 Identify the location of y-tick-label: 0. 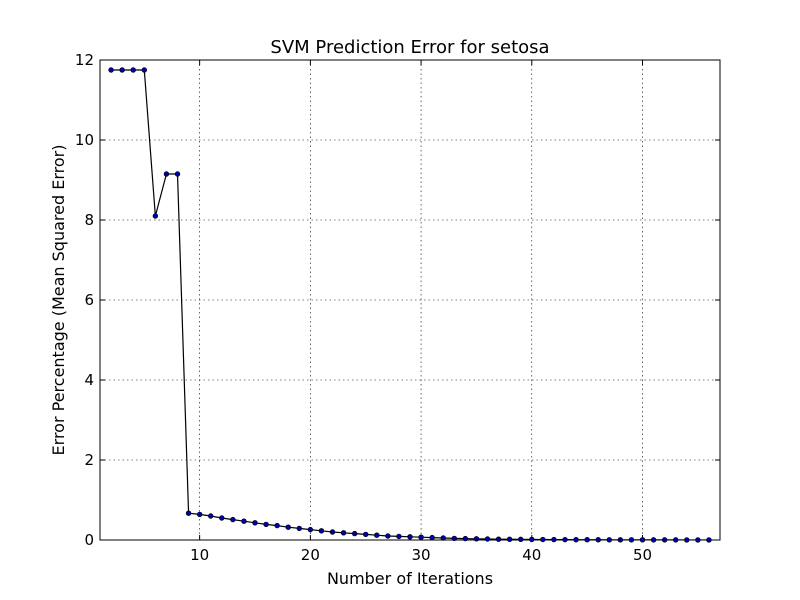
(89, 540).